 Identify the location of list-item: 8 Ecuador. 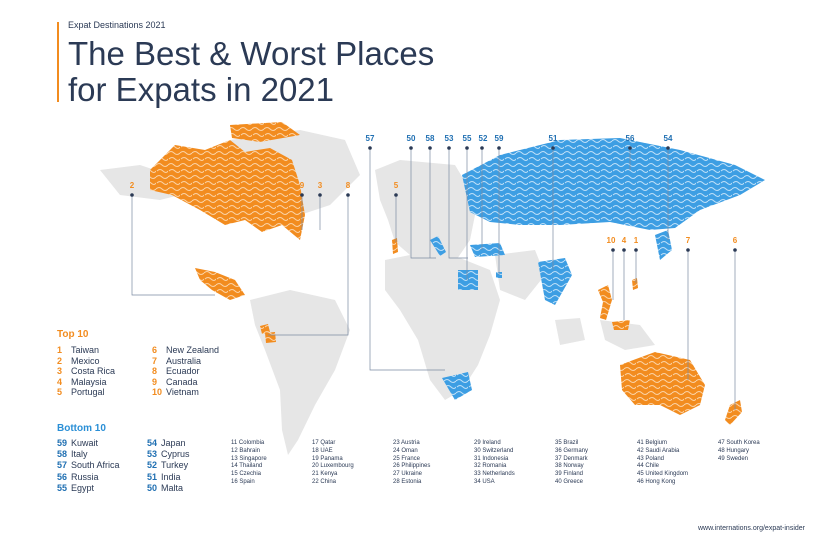
(185, 371).